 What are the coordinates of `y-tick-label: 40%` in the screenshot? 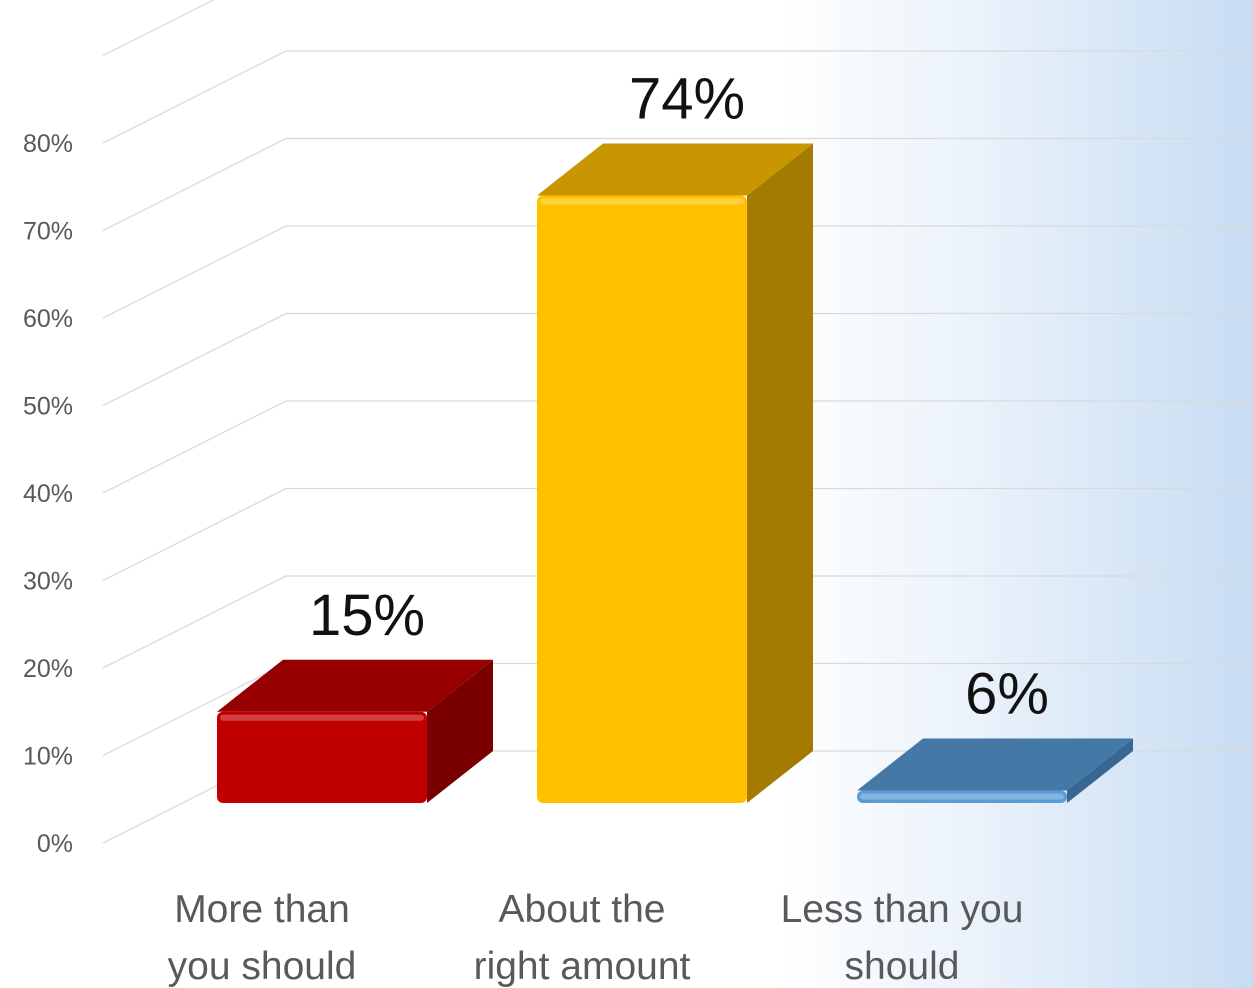 It's located at (48, 494).